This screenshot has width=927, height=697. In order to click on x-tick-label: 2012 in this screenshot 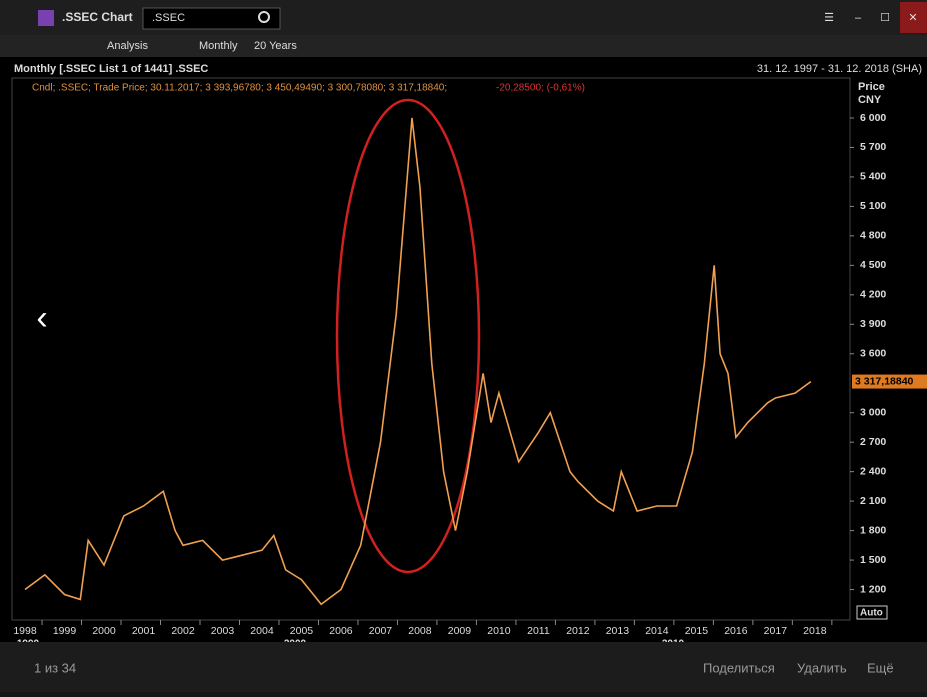, I will do `click(578, 631)`.